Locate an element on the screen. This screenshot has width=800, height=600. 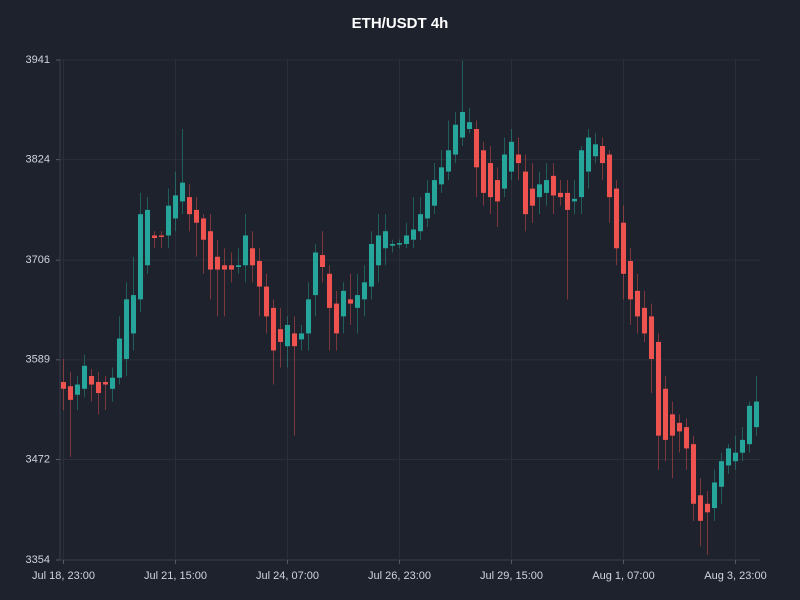
x-tick-label: Jul 24, 07:00 is located at coordinates (287, 576).